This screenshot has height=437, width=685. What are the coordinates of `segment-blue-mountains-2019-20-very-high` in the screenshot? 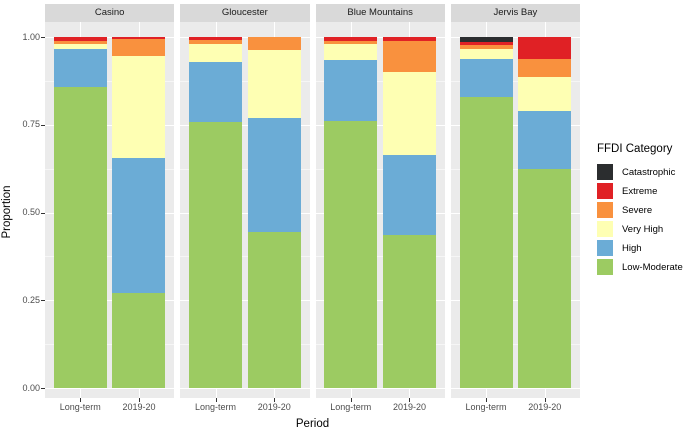 It's located at (409, 113).